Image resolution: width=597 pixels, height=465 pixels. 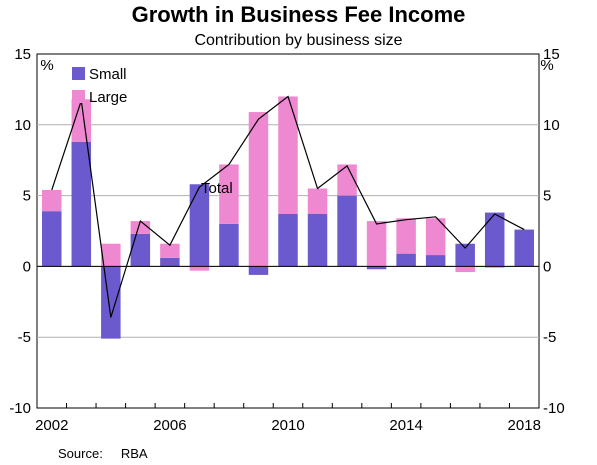 I want to click on bar-large-2011, so click(x=317, y=201).